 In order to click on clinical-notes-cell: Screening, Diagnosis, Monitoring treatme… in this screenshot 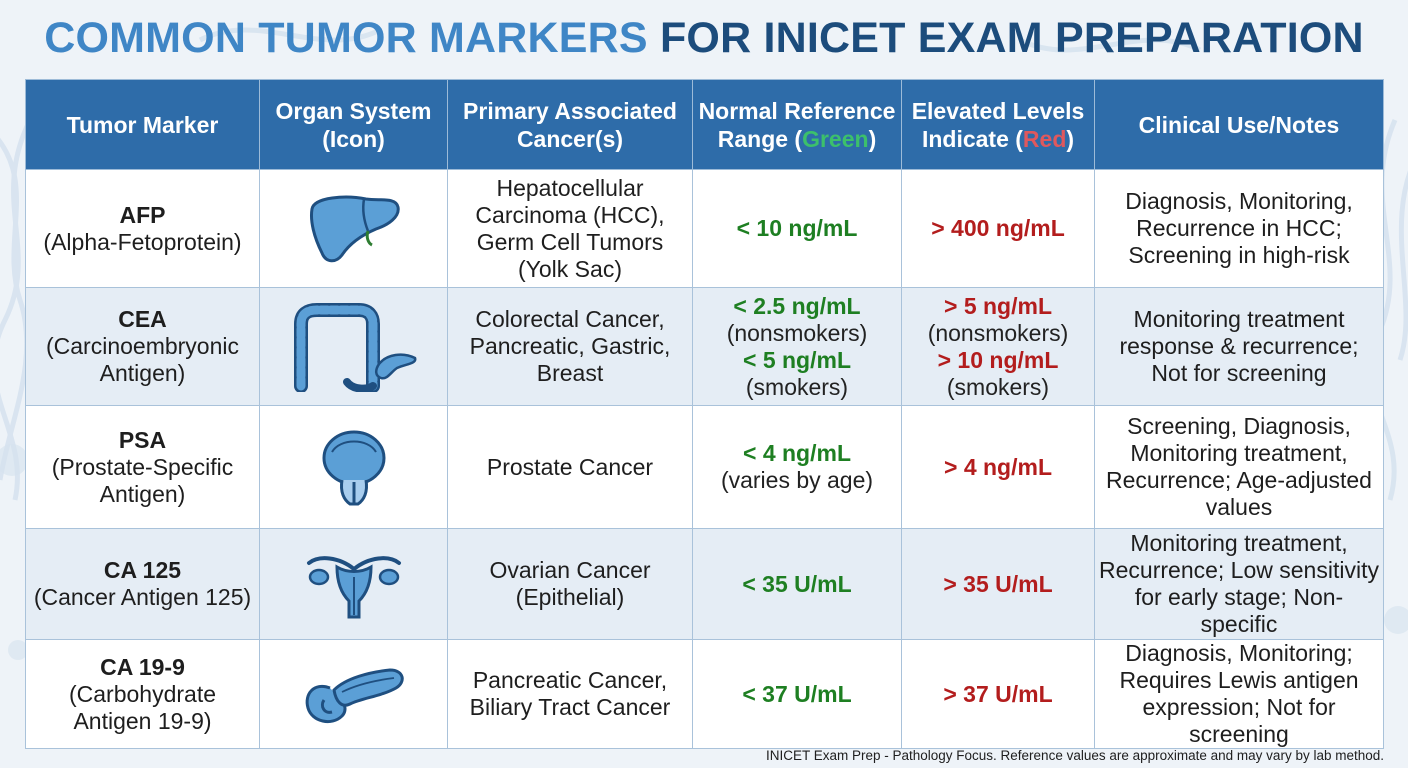, I will do `click(1239, 467)`.